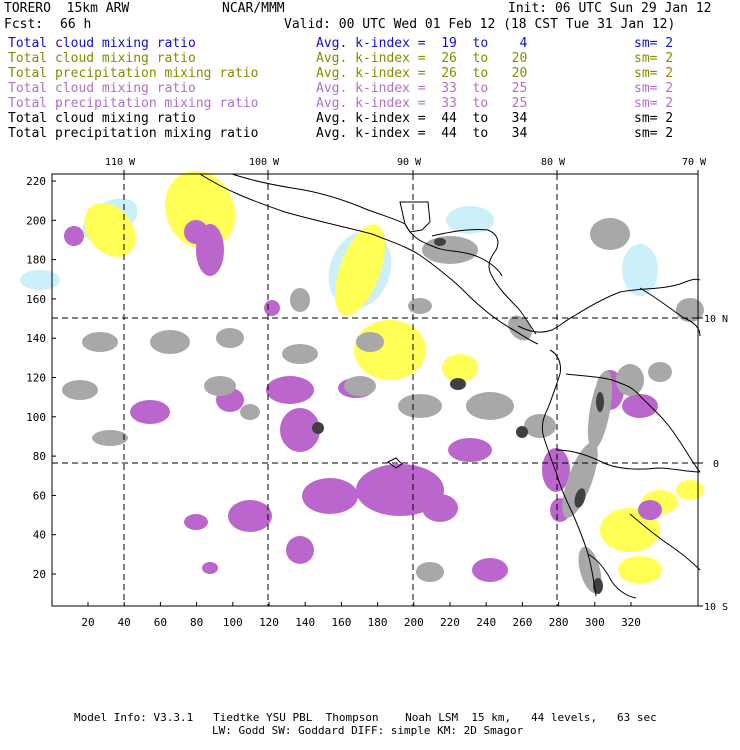 This screenshot has width=740, height=750. What do you see at coordinates (67, 8) in the screenshot?
I see `model-title: TORERO 15km ARW` at bounding box center [67, 8].